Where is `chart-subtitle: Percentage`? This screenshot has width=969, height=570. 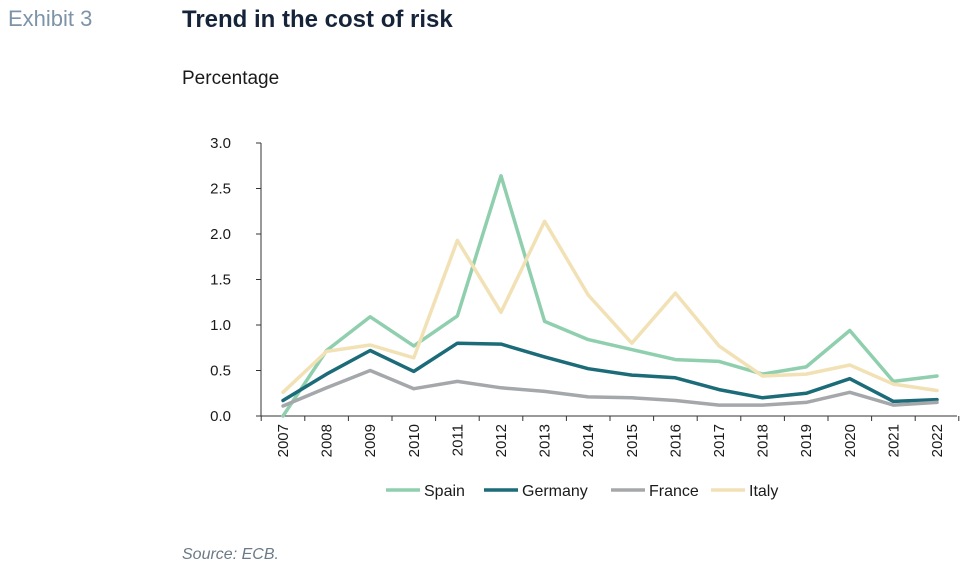 chart-subtitle: Percentage is located at coordinates (231, 78).